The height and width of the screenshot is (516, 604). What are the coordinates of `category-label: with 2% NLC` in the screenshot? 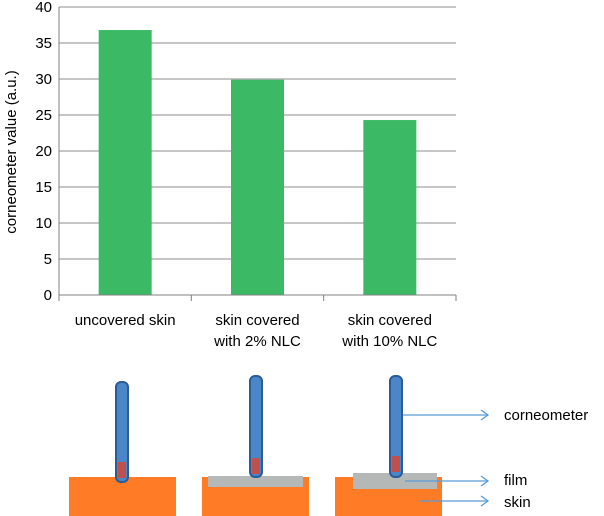 It's located at (257, 341).